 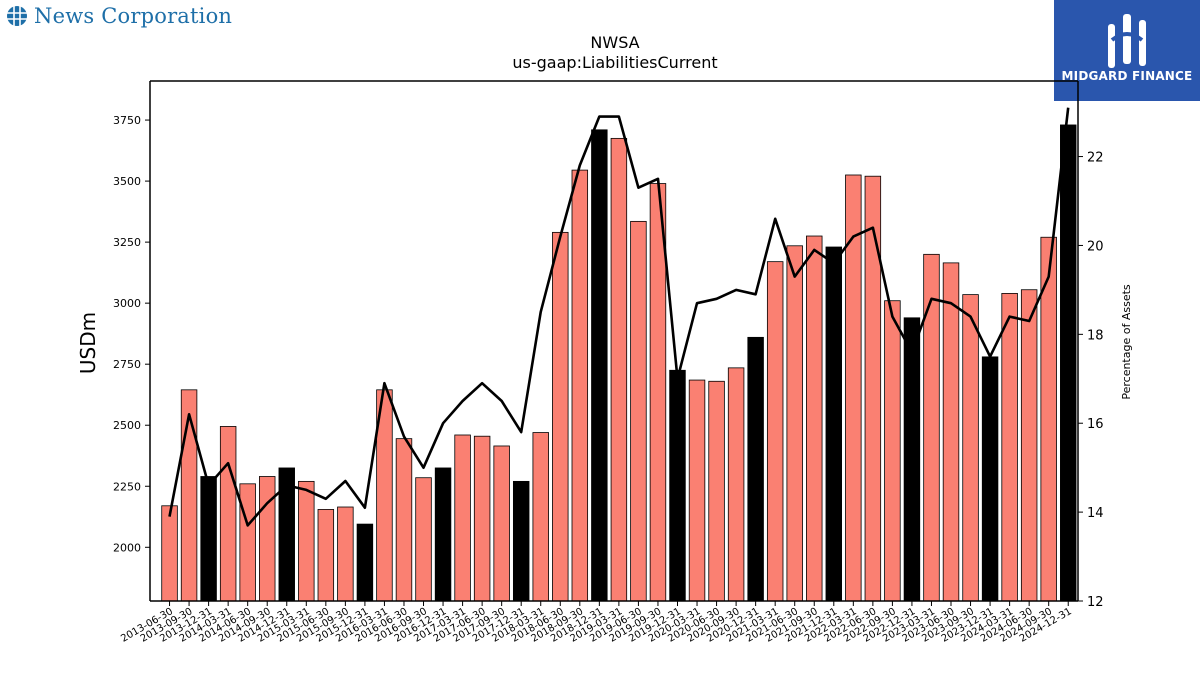 What do you see at coordinates (127, 303) in the screenshot?
I see `y-tick-label: 3000` at bounding box center [127, 303].